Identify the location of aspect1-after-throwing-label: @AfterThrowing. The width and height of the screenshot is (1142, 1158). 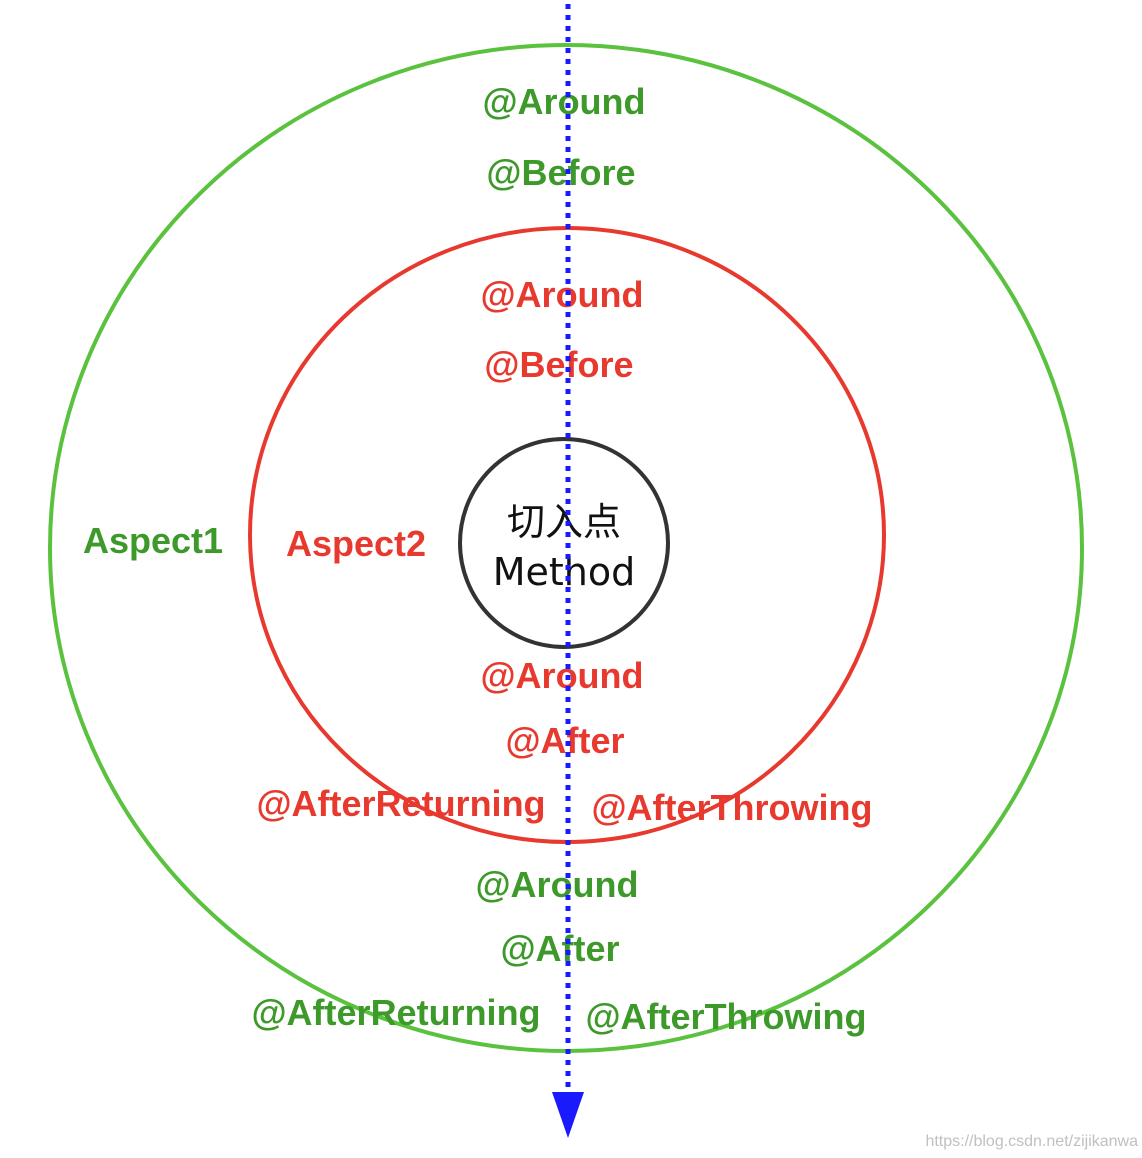
(725, 1016).